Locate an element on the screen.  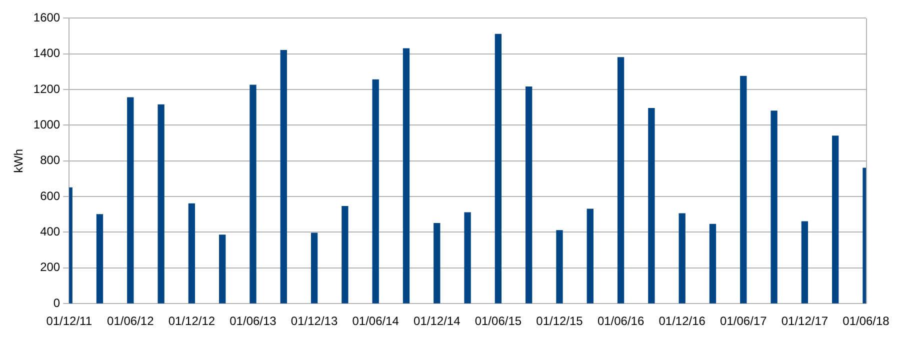
y-tick-label: 800 is located at coordinates (50, 160).